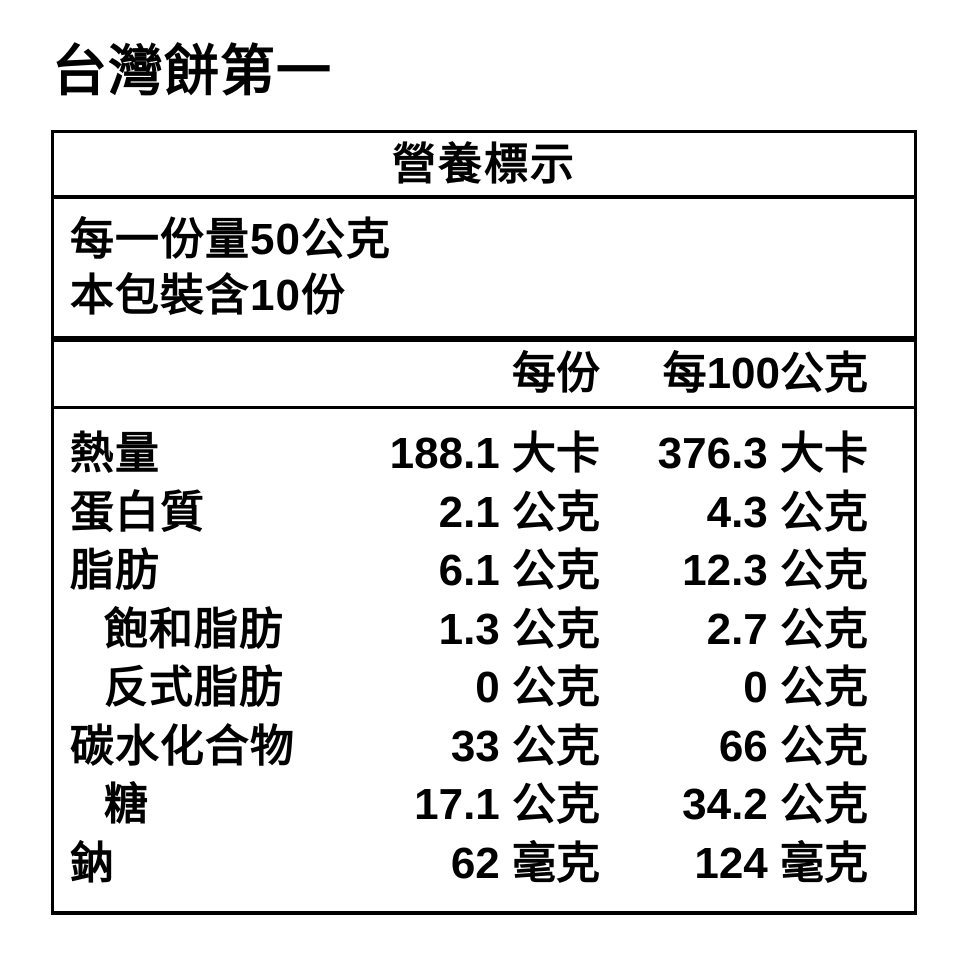 The width and height of the screenshot is (960, 960). What do you see at coordinates (469, 688) in the screenshot?
I see `table-row: 反式脂肪 0 公克 0 公克` at bounding box center [469, 688].